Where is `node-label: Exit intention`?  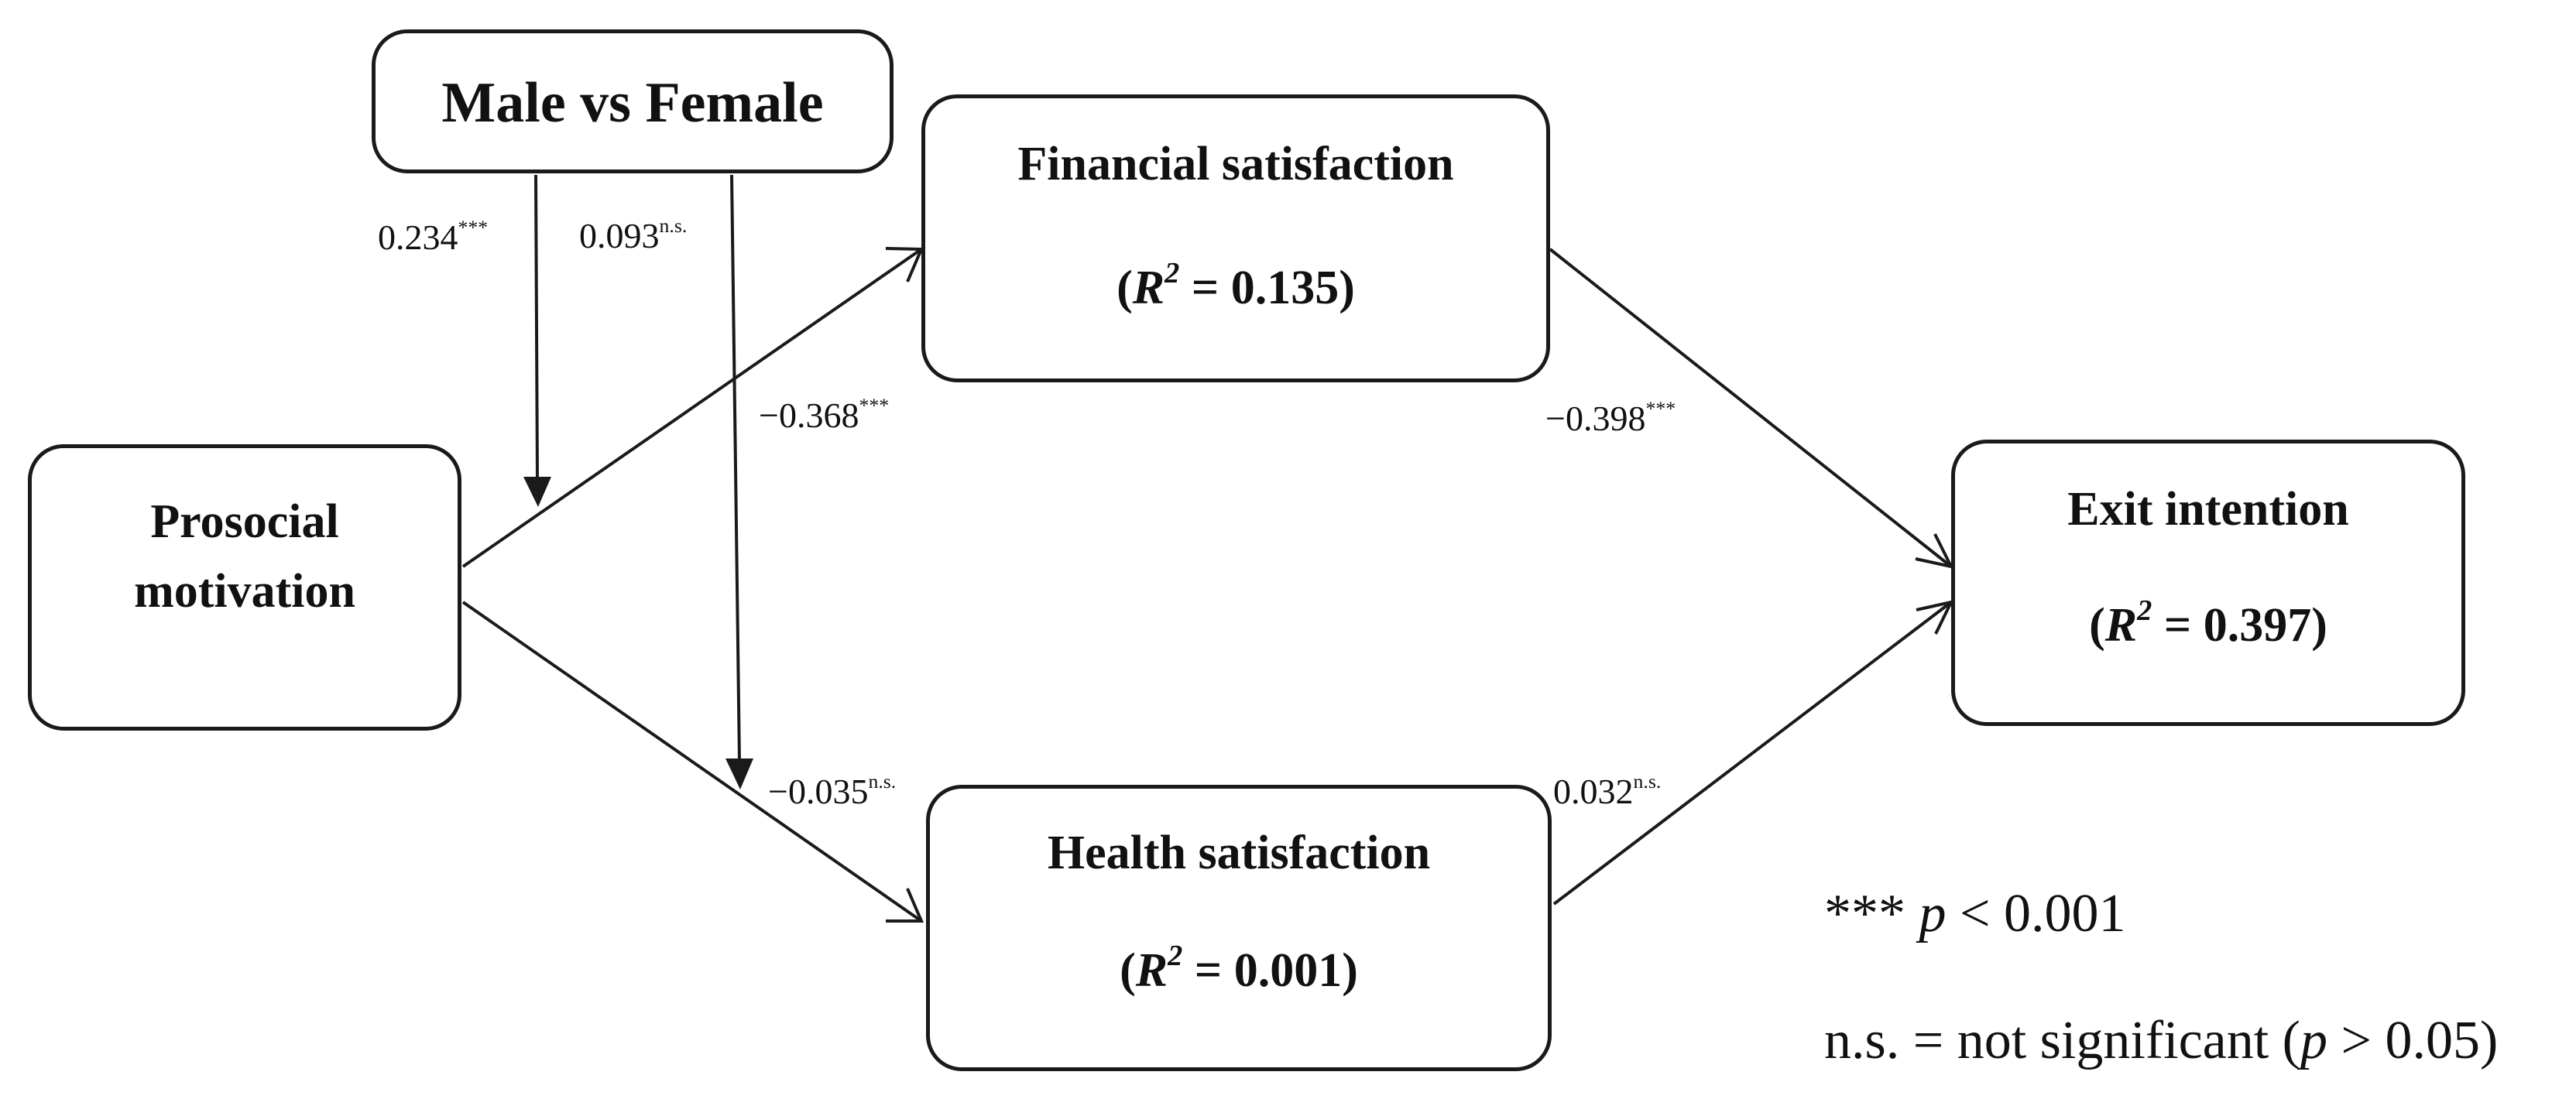
node-label: Exit intention is located at coordinates (2208, 509).